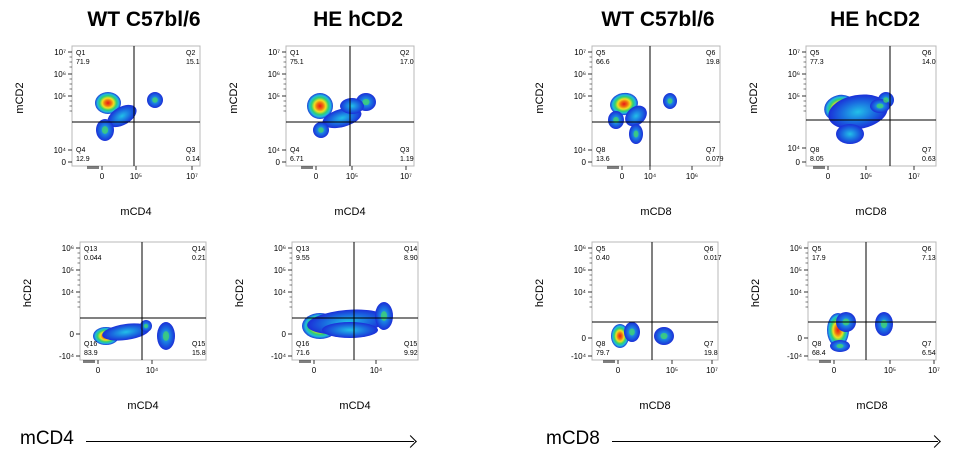 The image size is (960, 464). What do you see at coordinates (929, 353) in the screenshot?
I see `quadrant-percentage: 6.54` at bounding box center [929, 353].